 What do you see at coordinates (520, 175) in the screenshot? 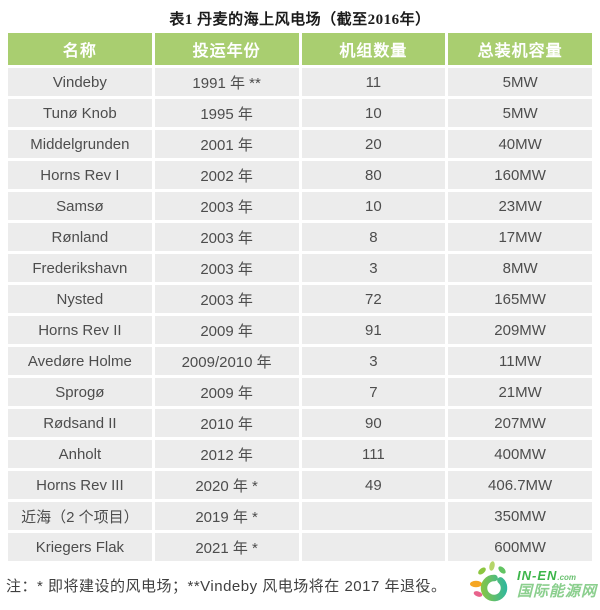
I see `table-cell: 160MW` at bounding box center [520, 175].